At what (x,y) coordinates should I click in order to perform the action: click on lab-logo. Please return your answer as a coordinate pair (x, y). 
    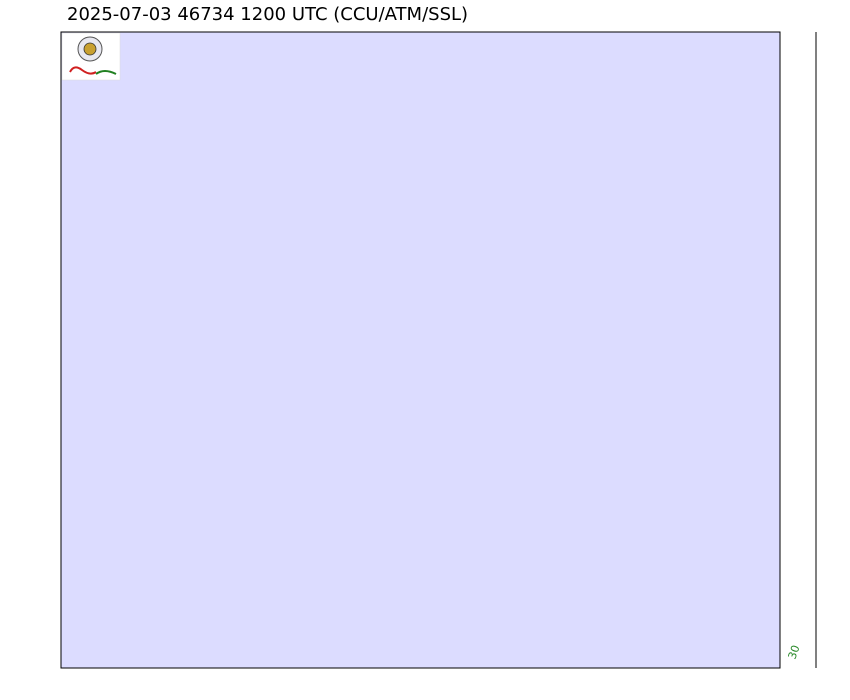
    Looking at the image, I should click on (91, 56).